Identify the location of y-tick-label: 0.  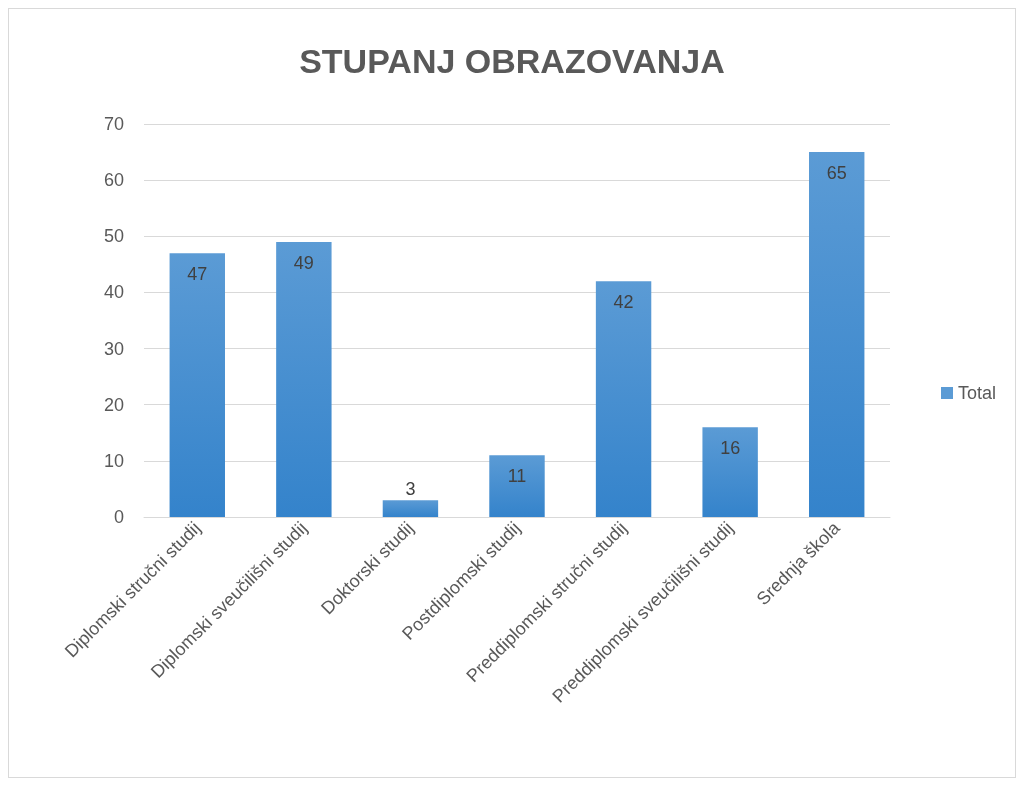
(118, 517).